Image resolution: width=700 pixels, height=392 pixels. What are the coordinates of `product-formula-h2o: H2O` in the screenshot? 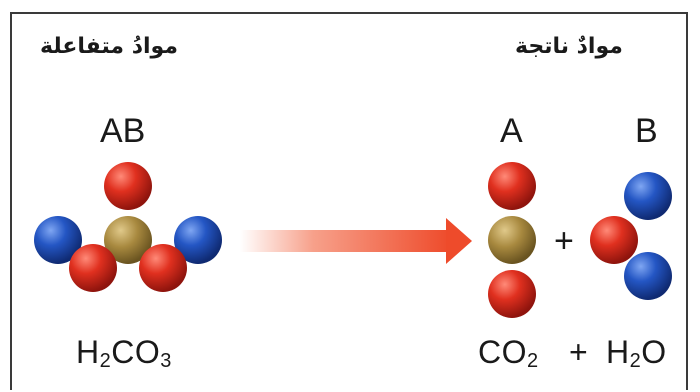 It's located at (636, 353).